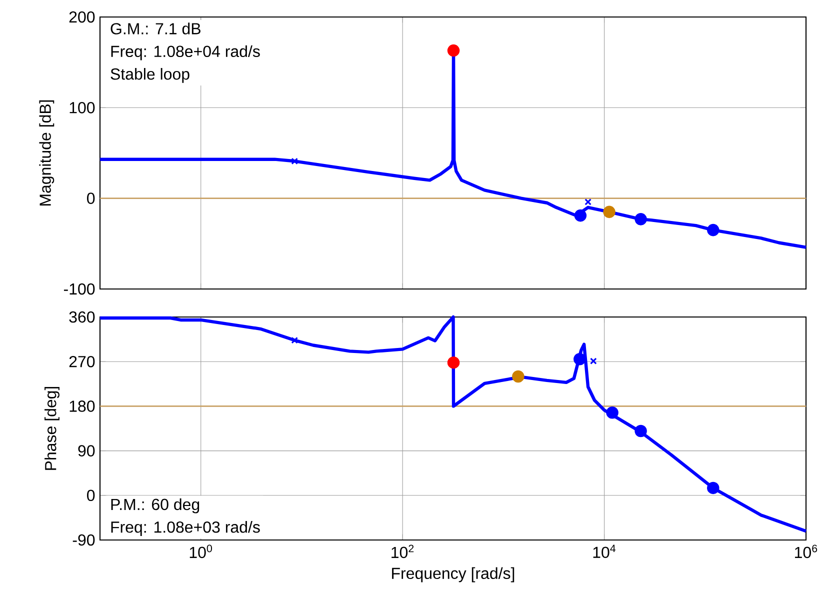 The height and width of the screenshot is (614, 823). I want to click on x-axis-title: Frequency [rad/s], so click(453, 574).